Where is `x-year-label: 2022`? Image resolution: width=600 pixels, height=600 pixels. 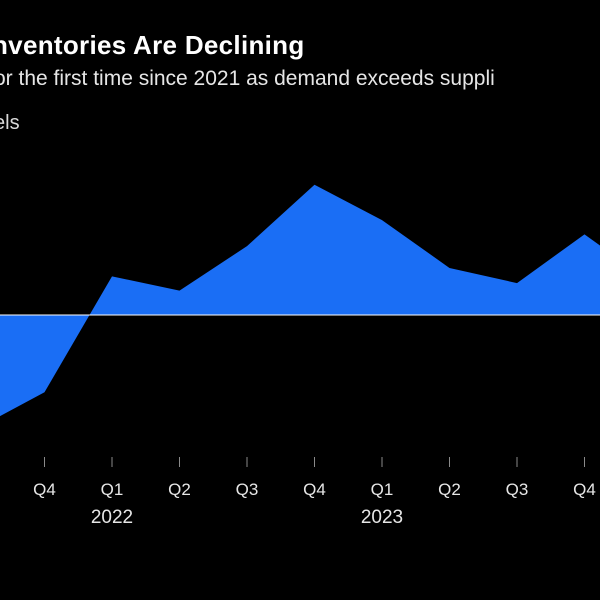 x-year-label: 2022 is located at coordinates (112, 517).